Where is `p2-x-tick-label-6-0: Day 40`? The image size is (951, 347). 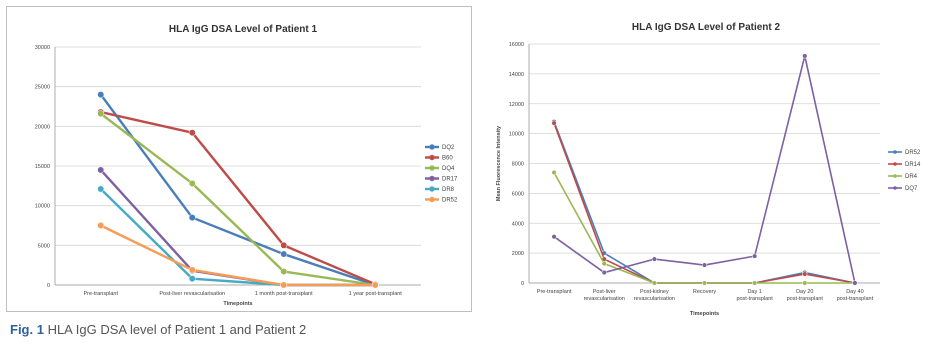 p2-x-tick-label-6-0: Day 40 is located at coordinates (854, 292).